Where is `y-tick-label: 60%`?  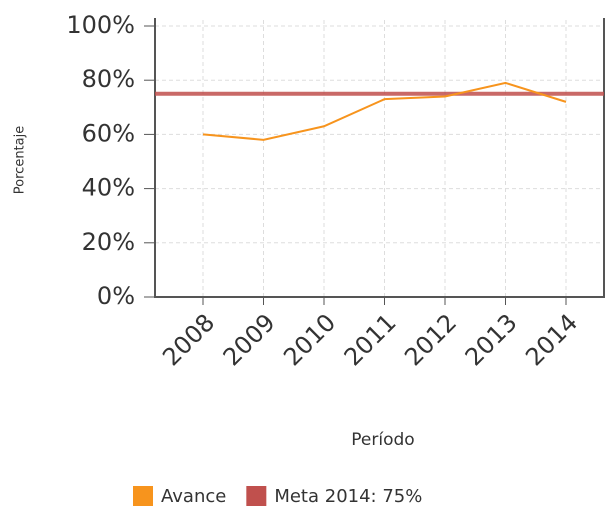 y-tick-label: 60% is located at coordinates (108, 133).